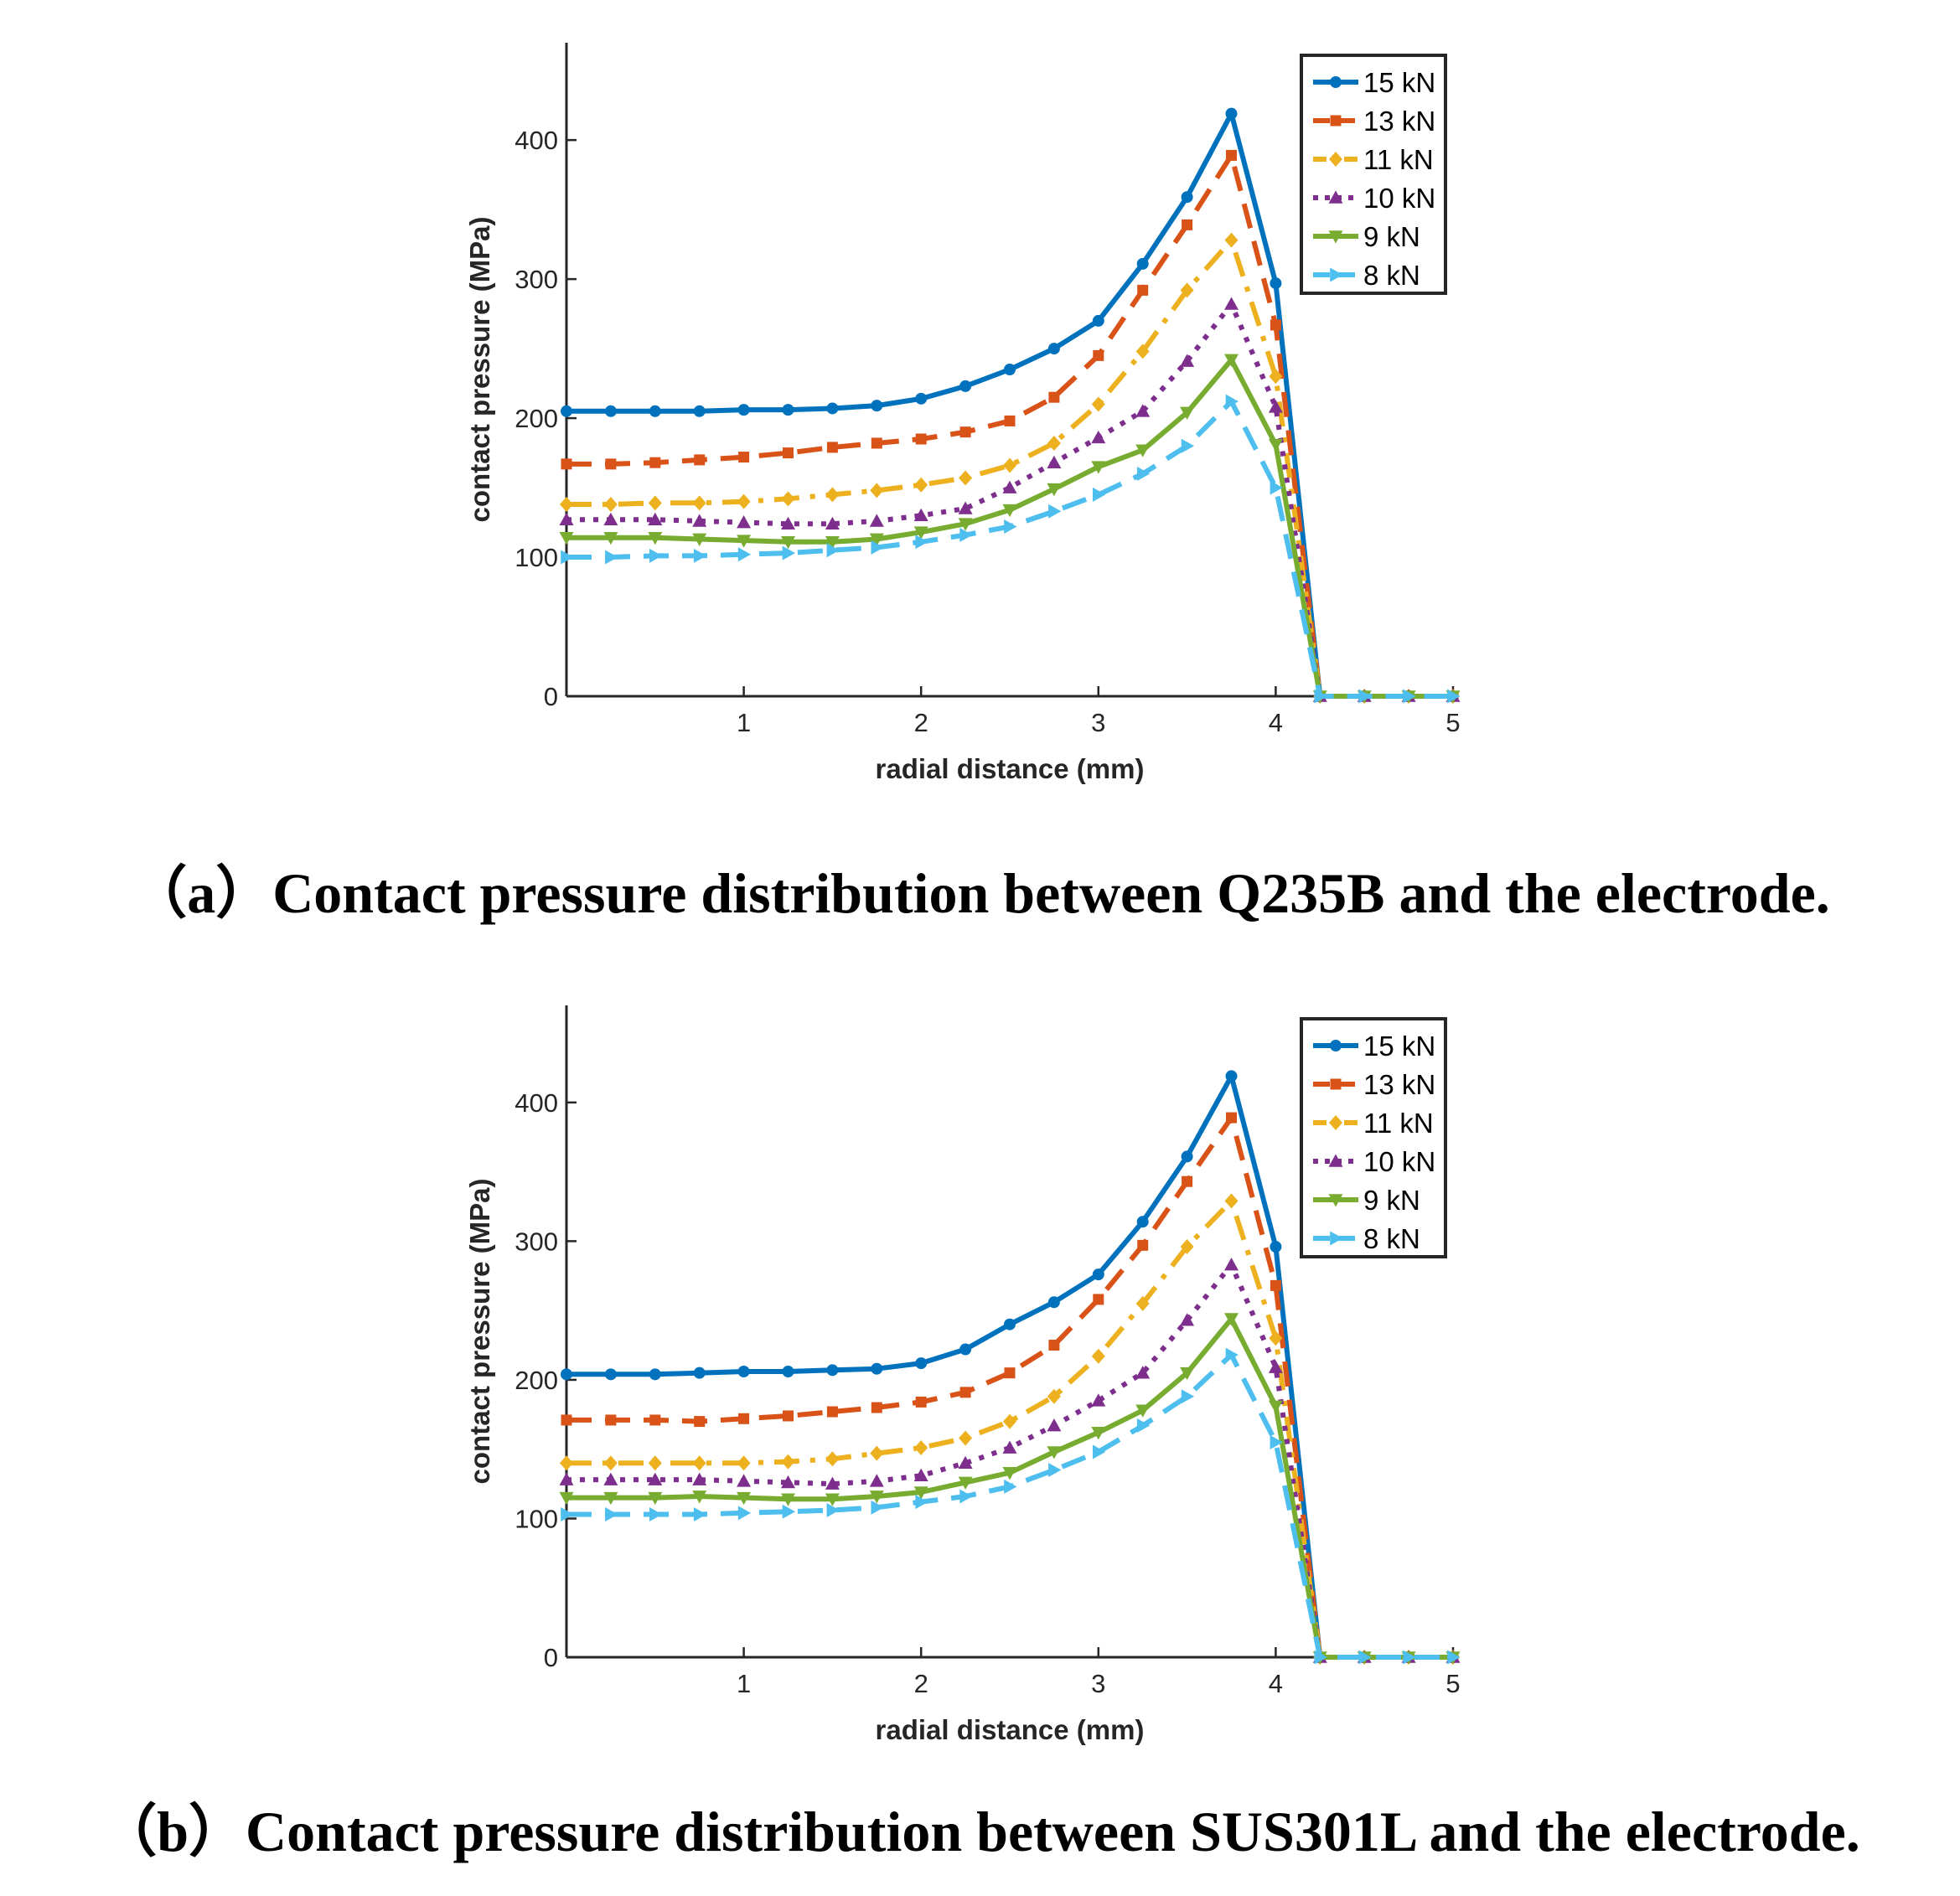 Image resolution: width=1960 pixels, height=1896 pixels. Describe the element at coordinates (536, 140) in the screenshot. I see `y-tick-label: 400` at that location.